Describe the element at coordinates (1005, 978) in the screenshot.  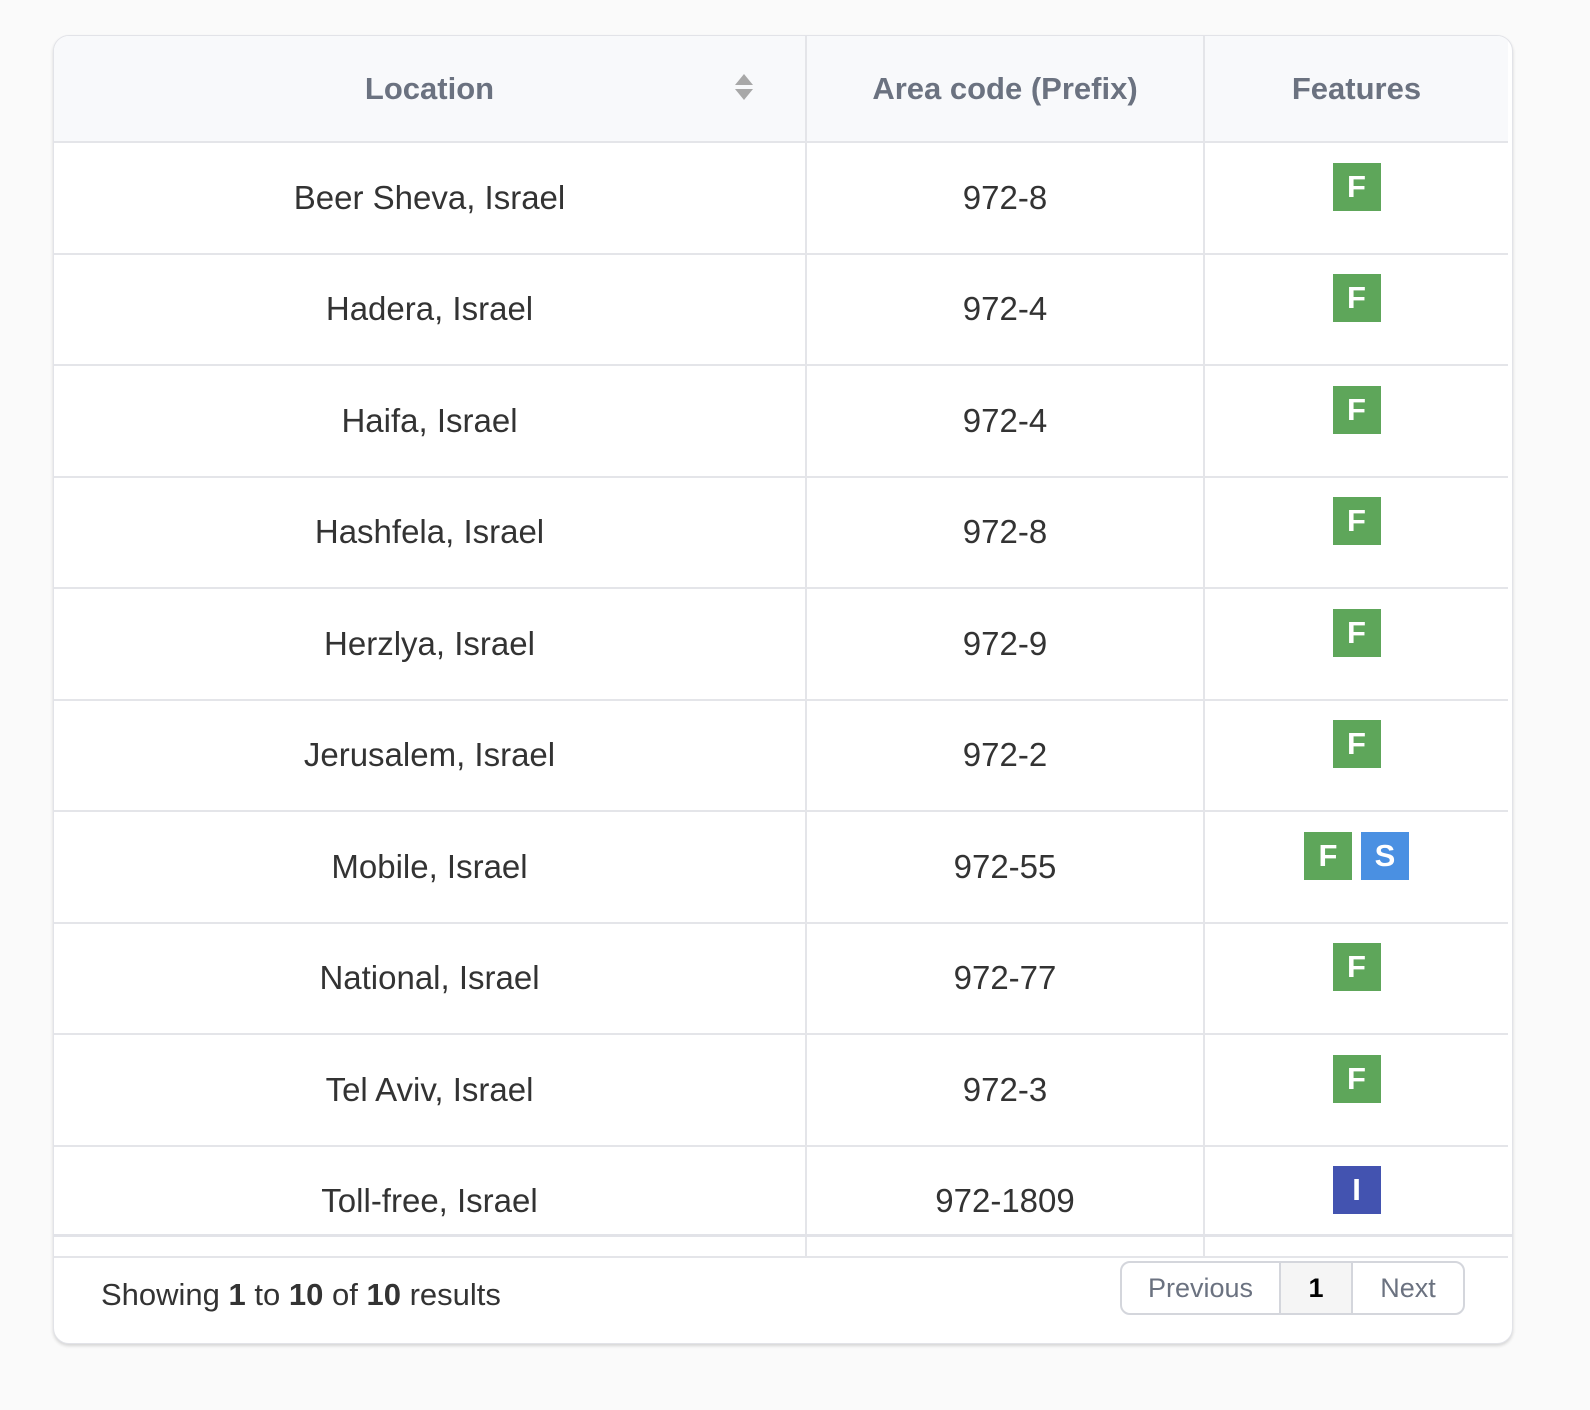
I see `area-code-cell: 972-77` at that location.